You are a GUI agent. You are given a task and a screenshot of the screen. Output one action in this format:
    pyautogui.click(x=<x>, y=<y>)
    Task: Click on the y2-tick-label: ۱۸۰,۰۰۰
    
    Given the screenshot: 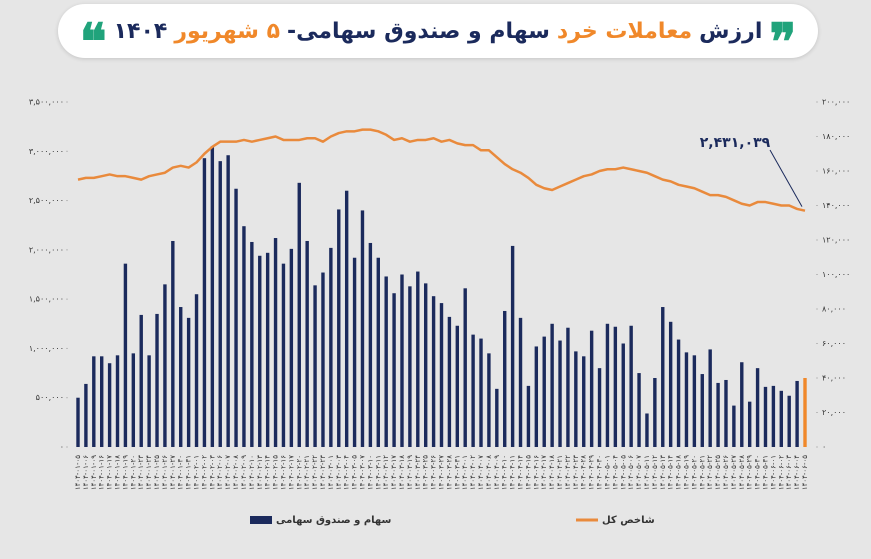 What is the action you would take?
    pyautogui.click(x=836, y=136)
    